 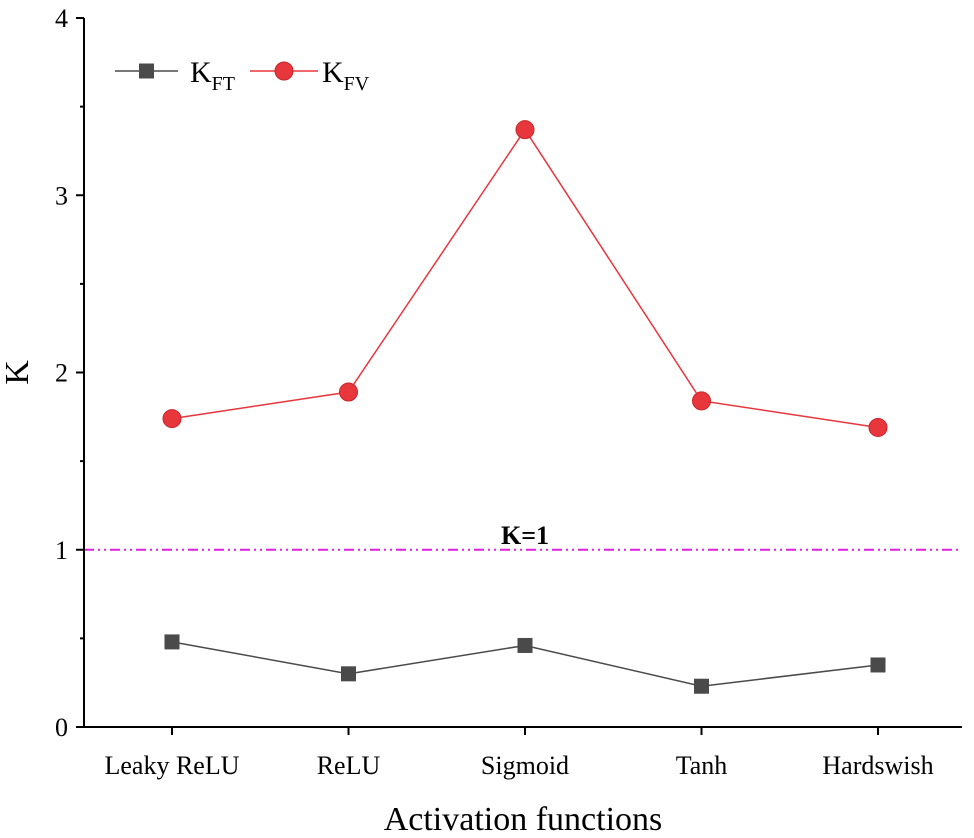 What do you see at coordinates (702, 765) in the screenshot?
I see `x-tick-label: Tanh` at bounding box center [702, 765].